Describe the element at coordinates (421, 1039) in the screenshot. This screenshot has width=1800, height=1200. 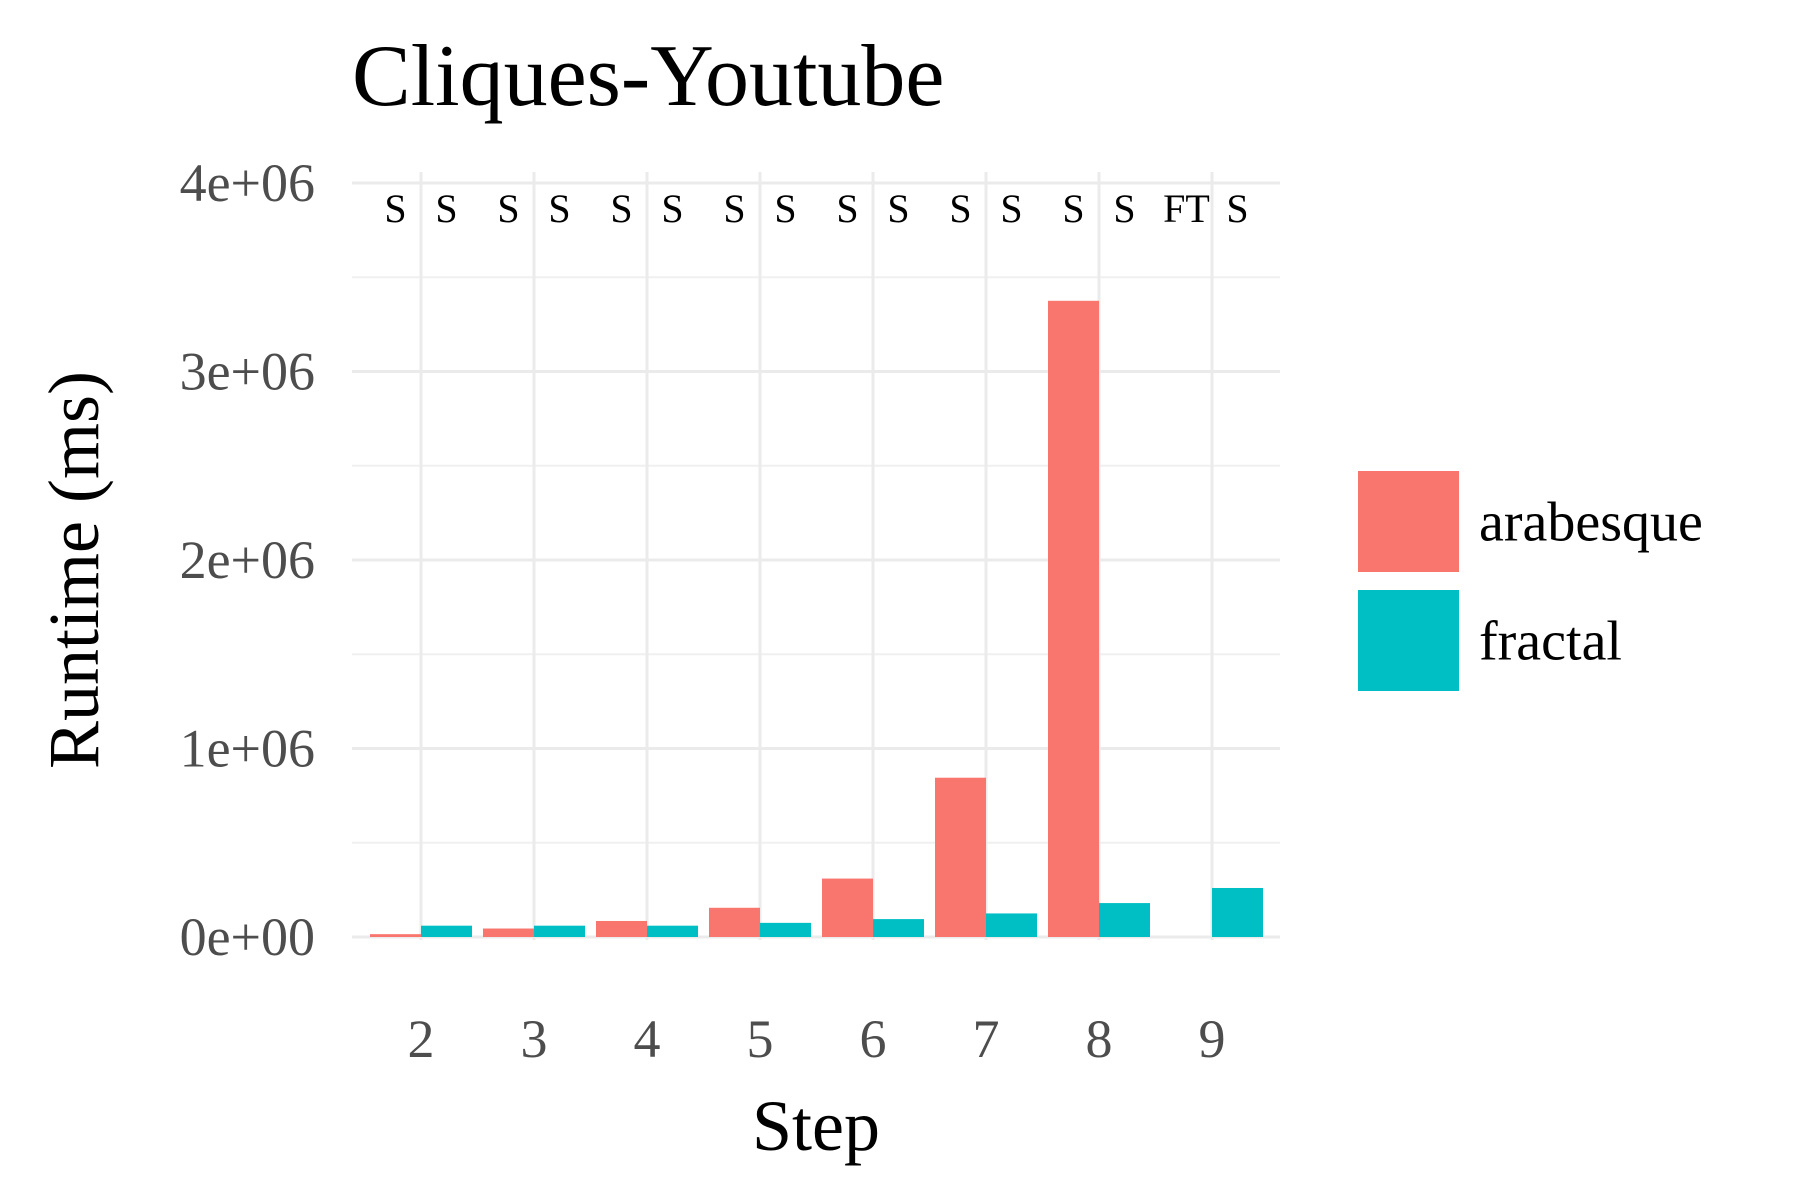
I see `x-tick-label: 2` at that location.